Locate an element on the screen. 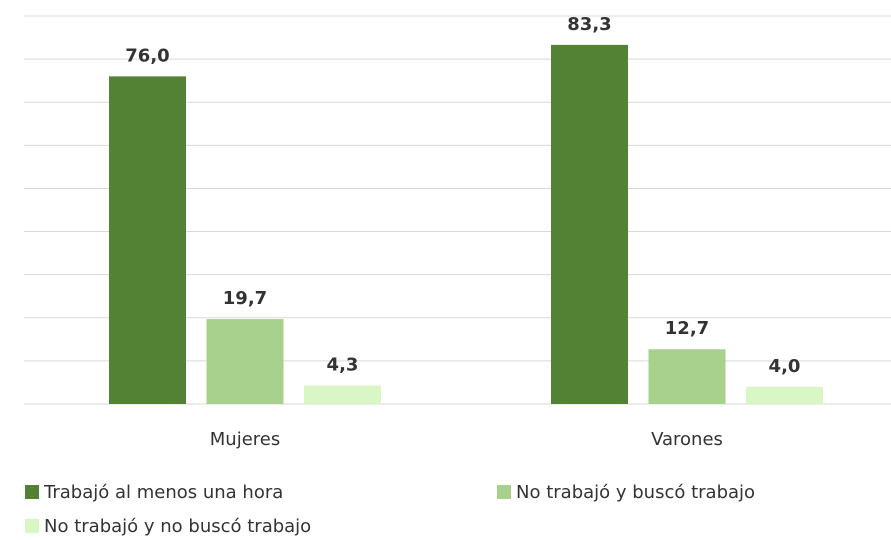  data-label: 4,0 is located at coordinates (785, 366).